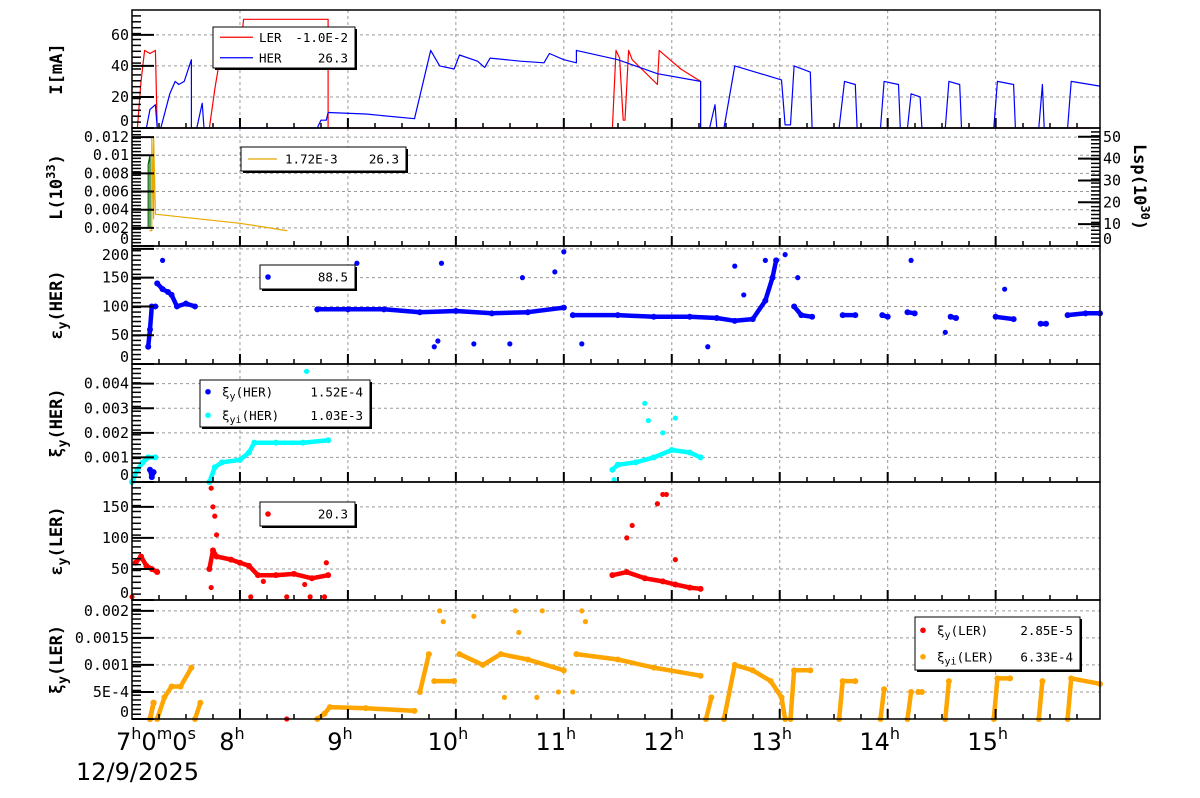  Describe the element at coordinates (1112, 159) in the screenshot. I see `y2-tick-label: 40` at that location.